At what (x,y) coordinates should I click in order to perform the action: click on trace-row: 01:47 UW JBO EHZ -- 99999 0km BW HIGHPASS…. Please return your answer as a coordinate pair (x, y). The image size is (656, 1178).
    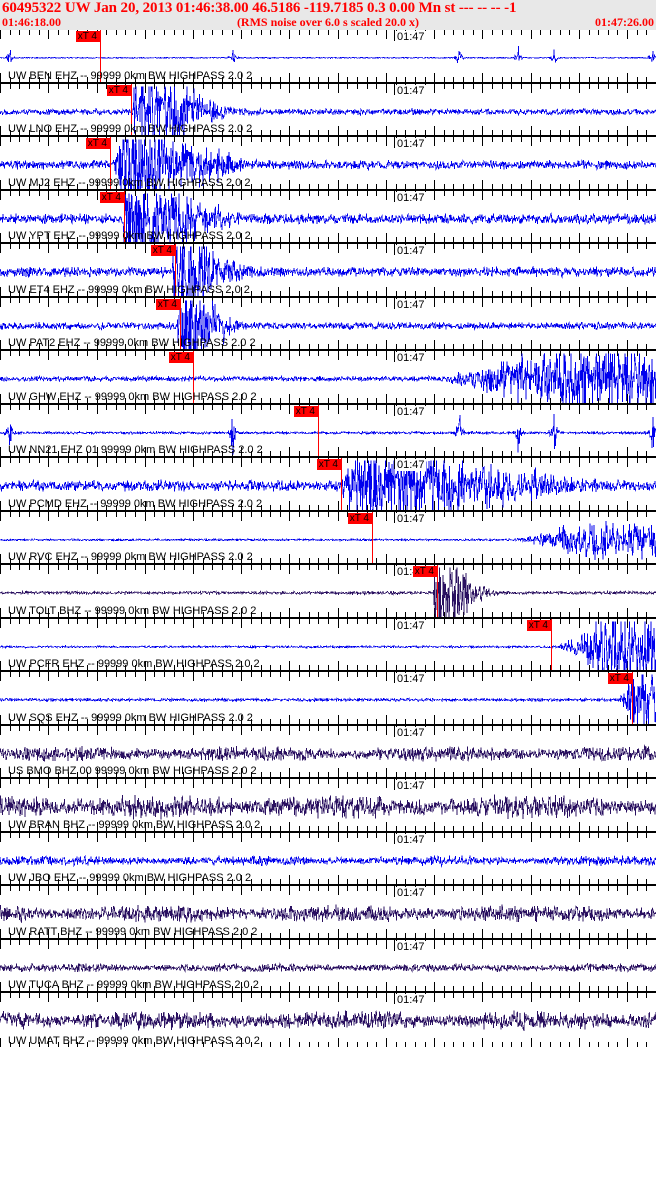
    Looking at the image, I should click on (328, 859).